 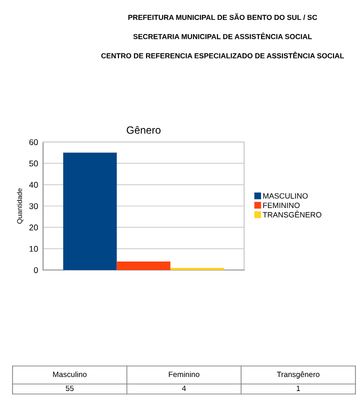 I want to click on y-tick-label: 40, so click(x=33, y=185).